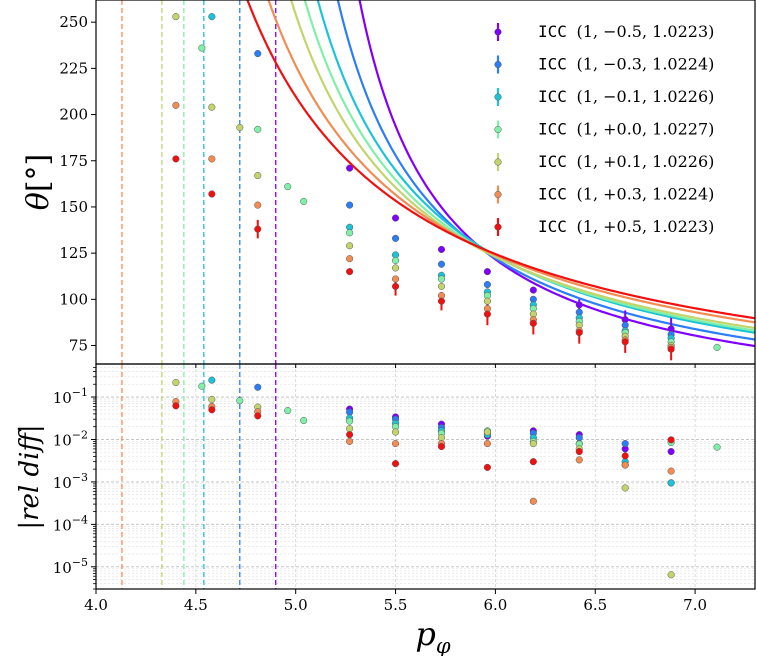  I want to click on legend-entry: ICC (1, +0.0, 1.0227), so click(604, 129).